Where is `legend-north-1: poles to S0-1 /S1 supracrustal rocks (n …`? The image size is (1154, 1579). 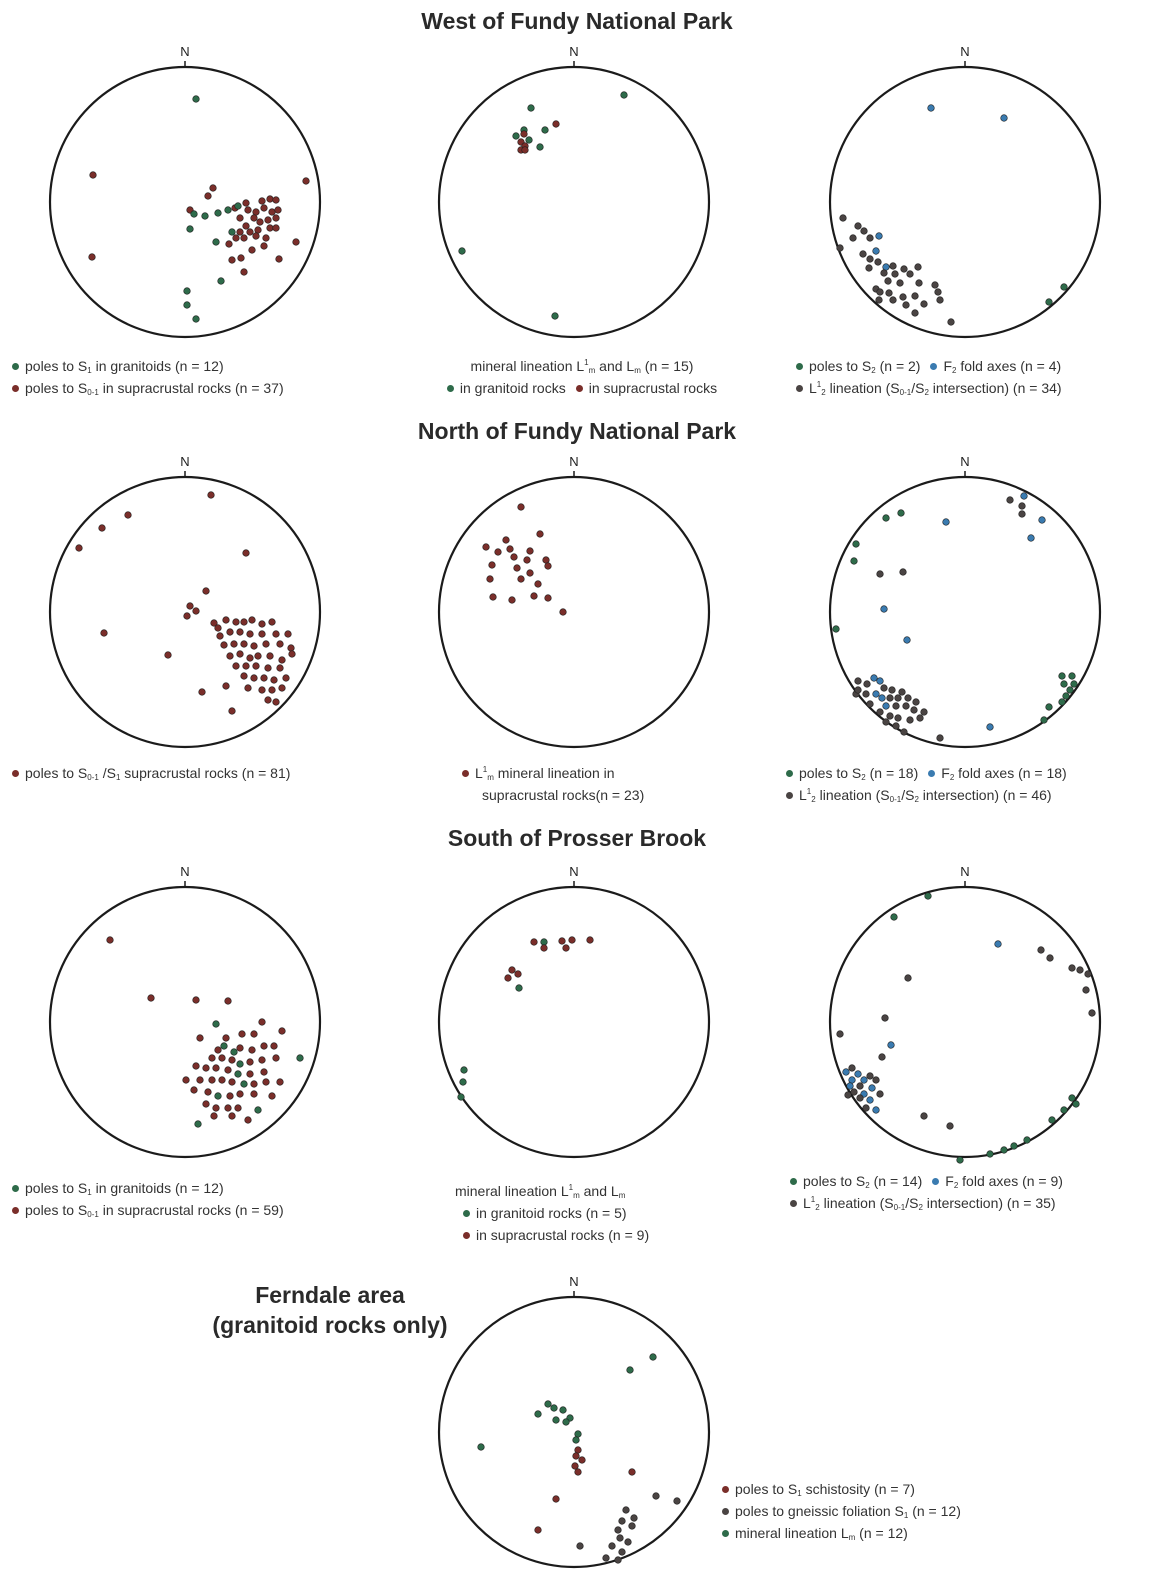 legend-north-1: poles to S0-1 /S1 supracrustal rocks (n … is located at coordinates (151, 773).